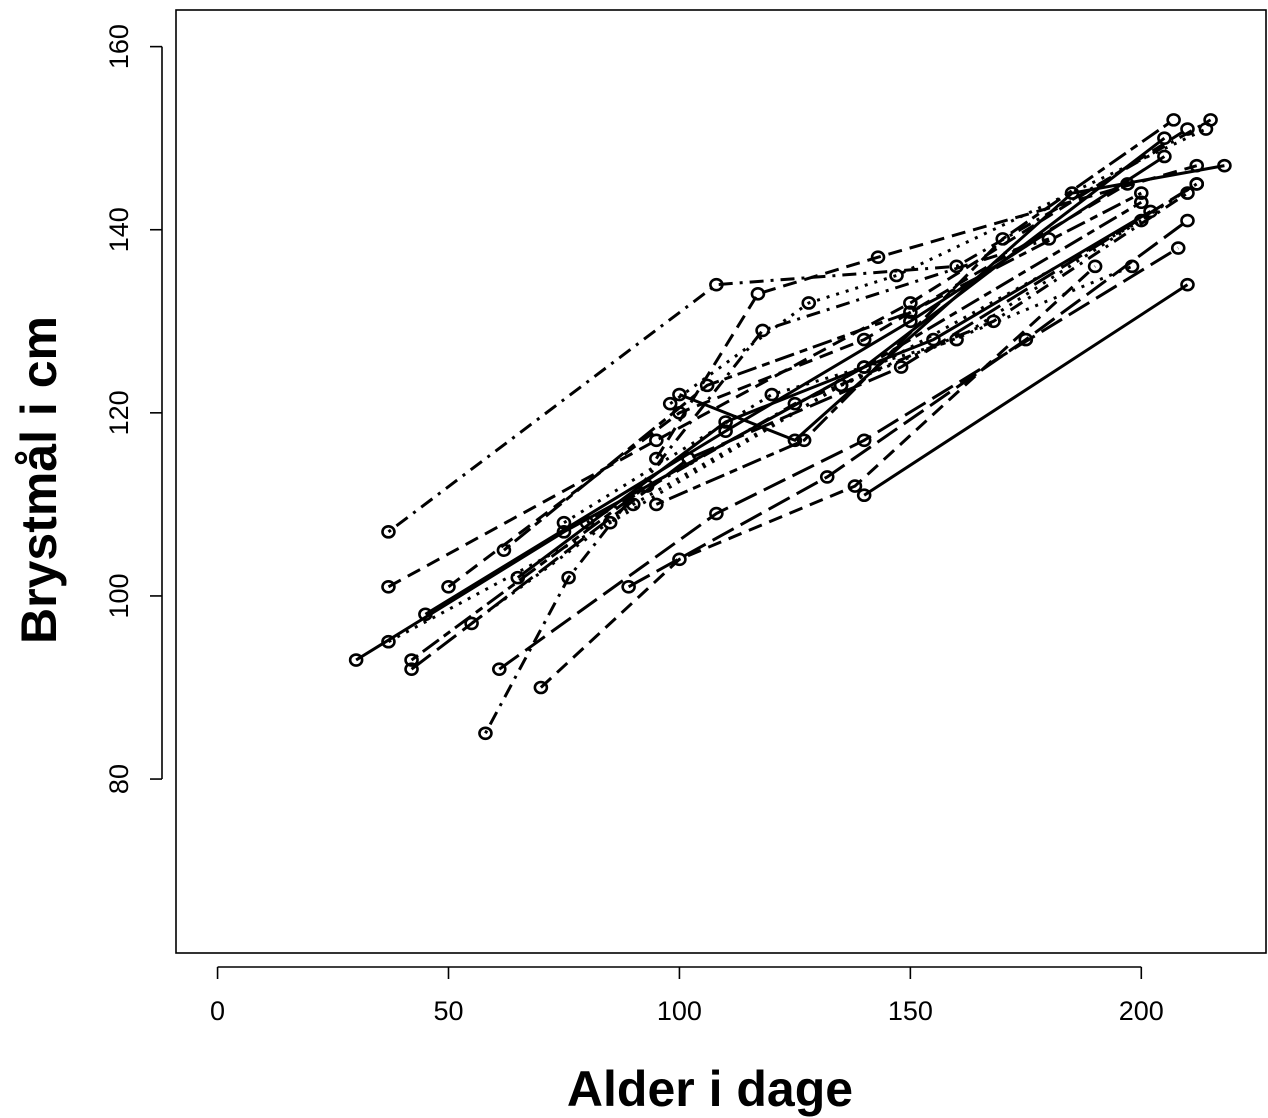 This screenshot has height=1118, width=1268. What do you see at coordinates (910, 1011) in the screenshot?
I see `x-tick-label: 150` at bounding box center [910, 1011].